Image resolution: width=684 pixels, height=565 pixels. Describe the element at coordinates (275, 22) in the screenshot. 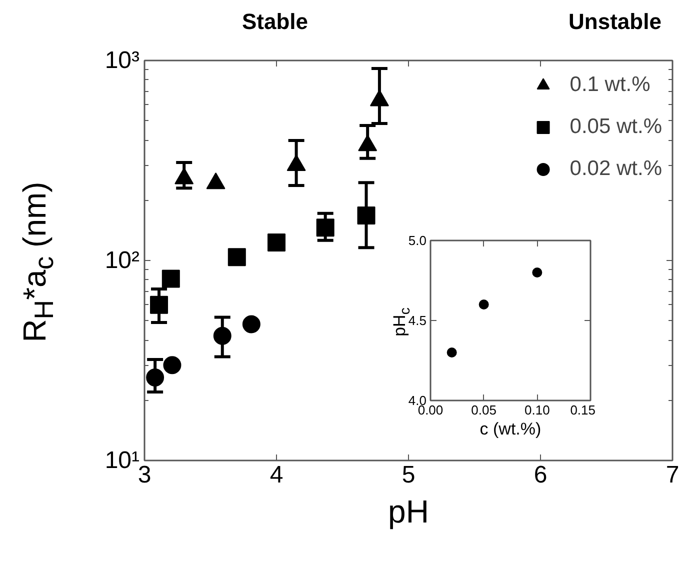

I see `ann: Stable` at that location.